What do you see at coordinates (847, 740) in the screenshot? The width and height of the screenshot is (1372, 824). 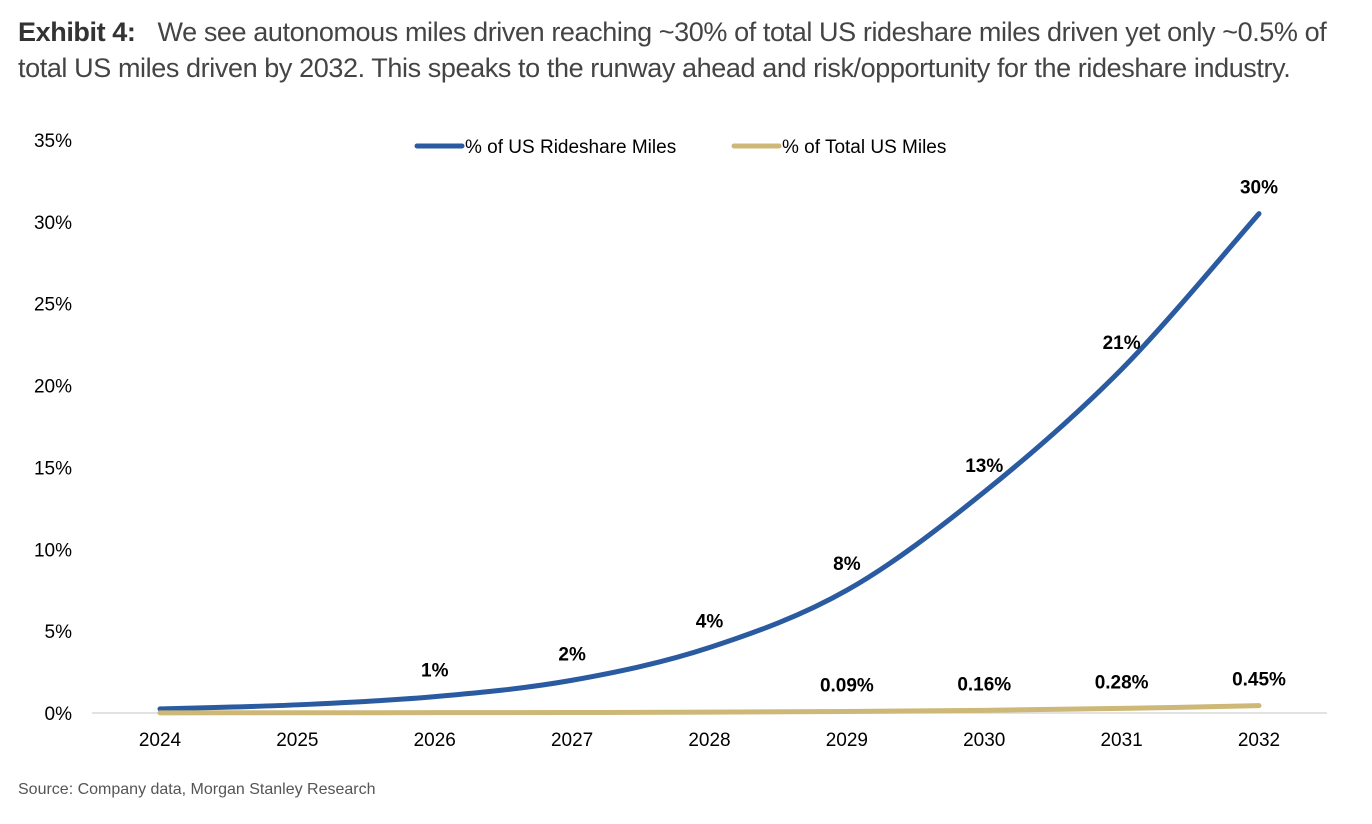 I see `x-tick-label: 2029` at bounding box center [847, 740].